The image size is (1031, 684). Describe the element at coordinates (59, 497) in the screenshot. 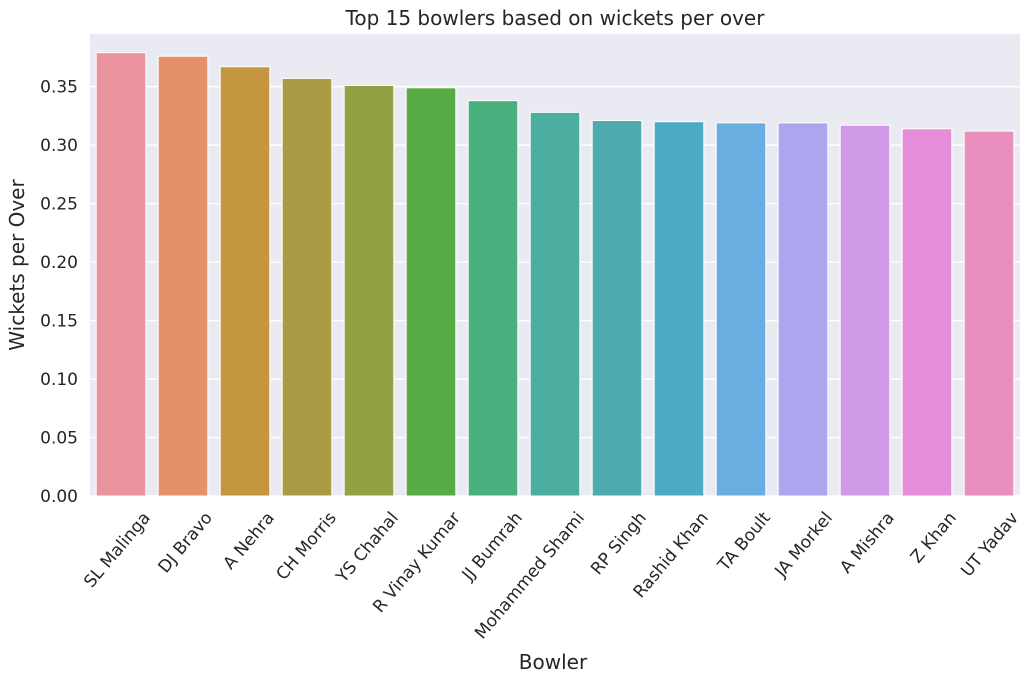

I see `y-tick-label: 0.00` at that location.